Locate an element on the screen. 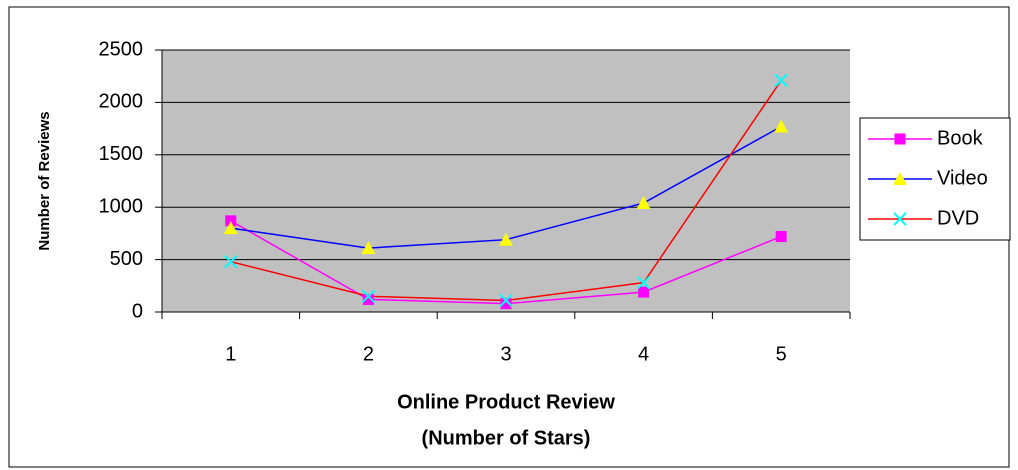 Image resolution: width=1018 pixels, height=470 pixels. x-axis-title: Online Product Review is located at coordinates (506, 402).